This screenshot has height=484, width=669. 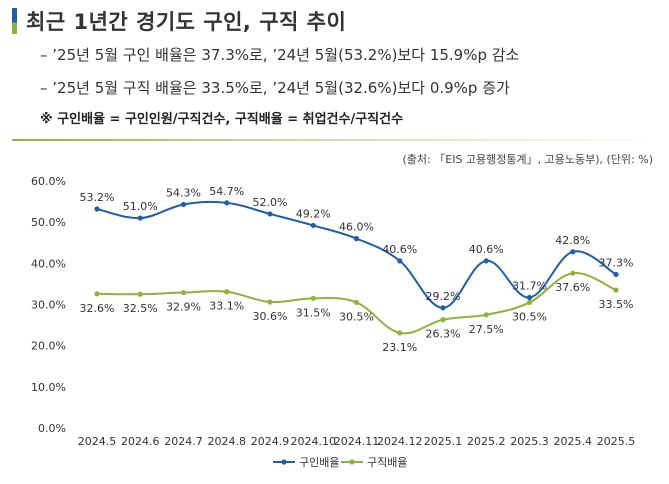 I want to click on data-label-1: 54.7%, so click(x=226, y=191).